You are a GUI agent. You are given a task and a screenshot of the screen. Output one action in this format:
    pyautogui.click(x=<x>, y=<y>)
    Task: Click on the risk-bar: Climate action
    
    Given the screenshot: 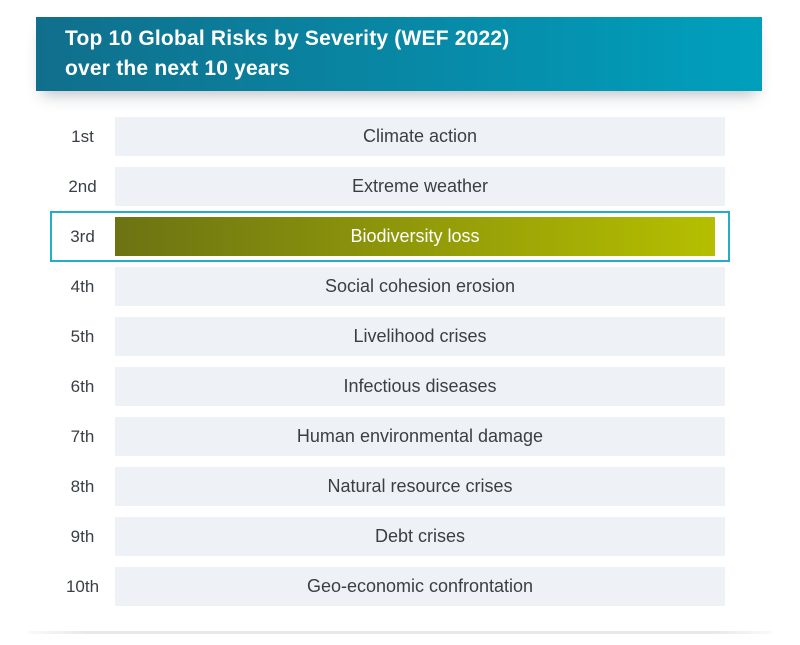 What is the action you would take?
    pyautogui.click(x=420, y=136)
    